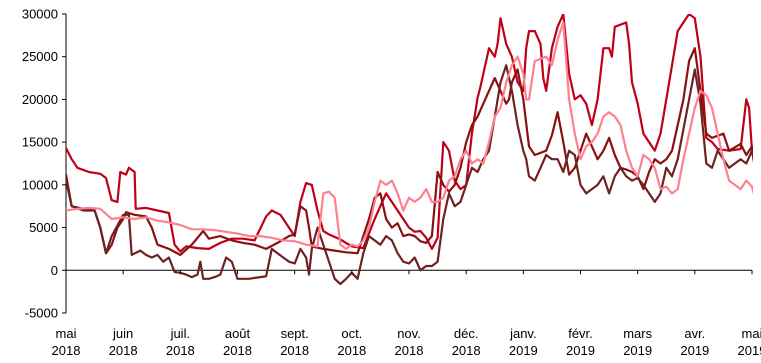 This screenshot has height=363, width=761. What do you see at coordinates (523, 333) in the screenshot?
I see `x-tick-label-month: janv.` at bounding box center [523, 333].